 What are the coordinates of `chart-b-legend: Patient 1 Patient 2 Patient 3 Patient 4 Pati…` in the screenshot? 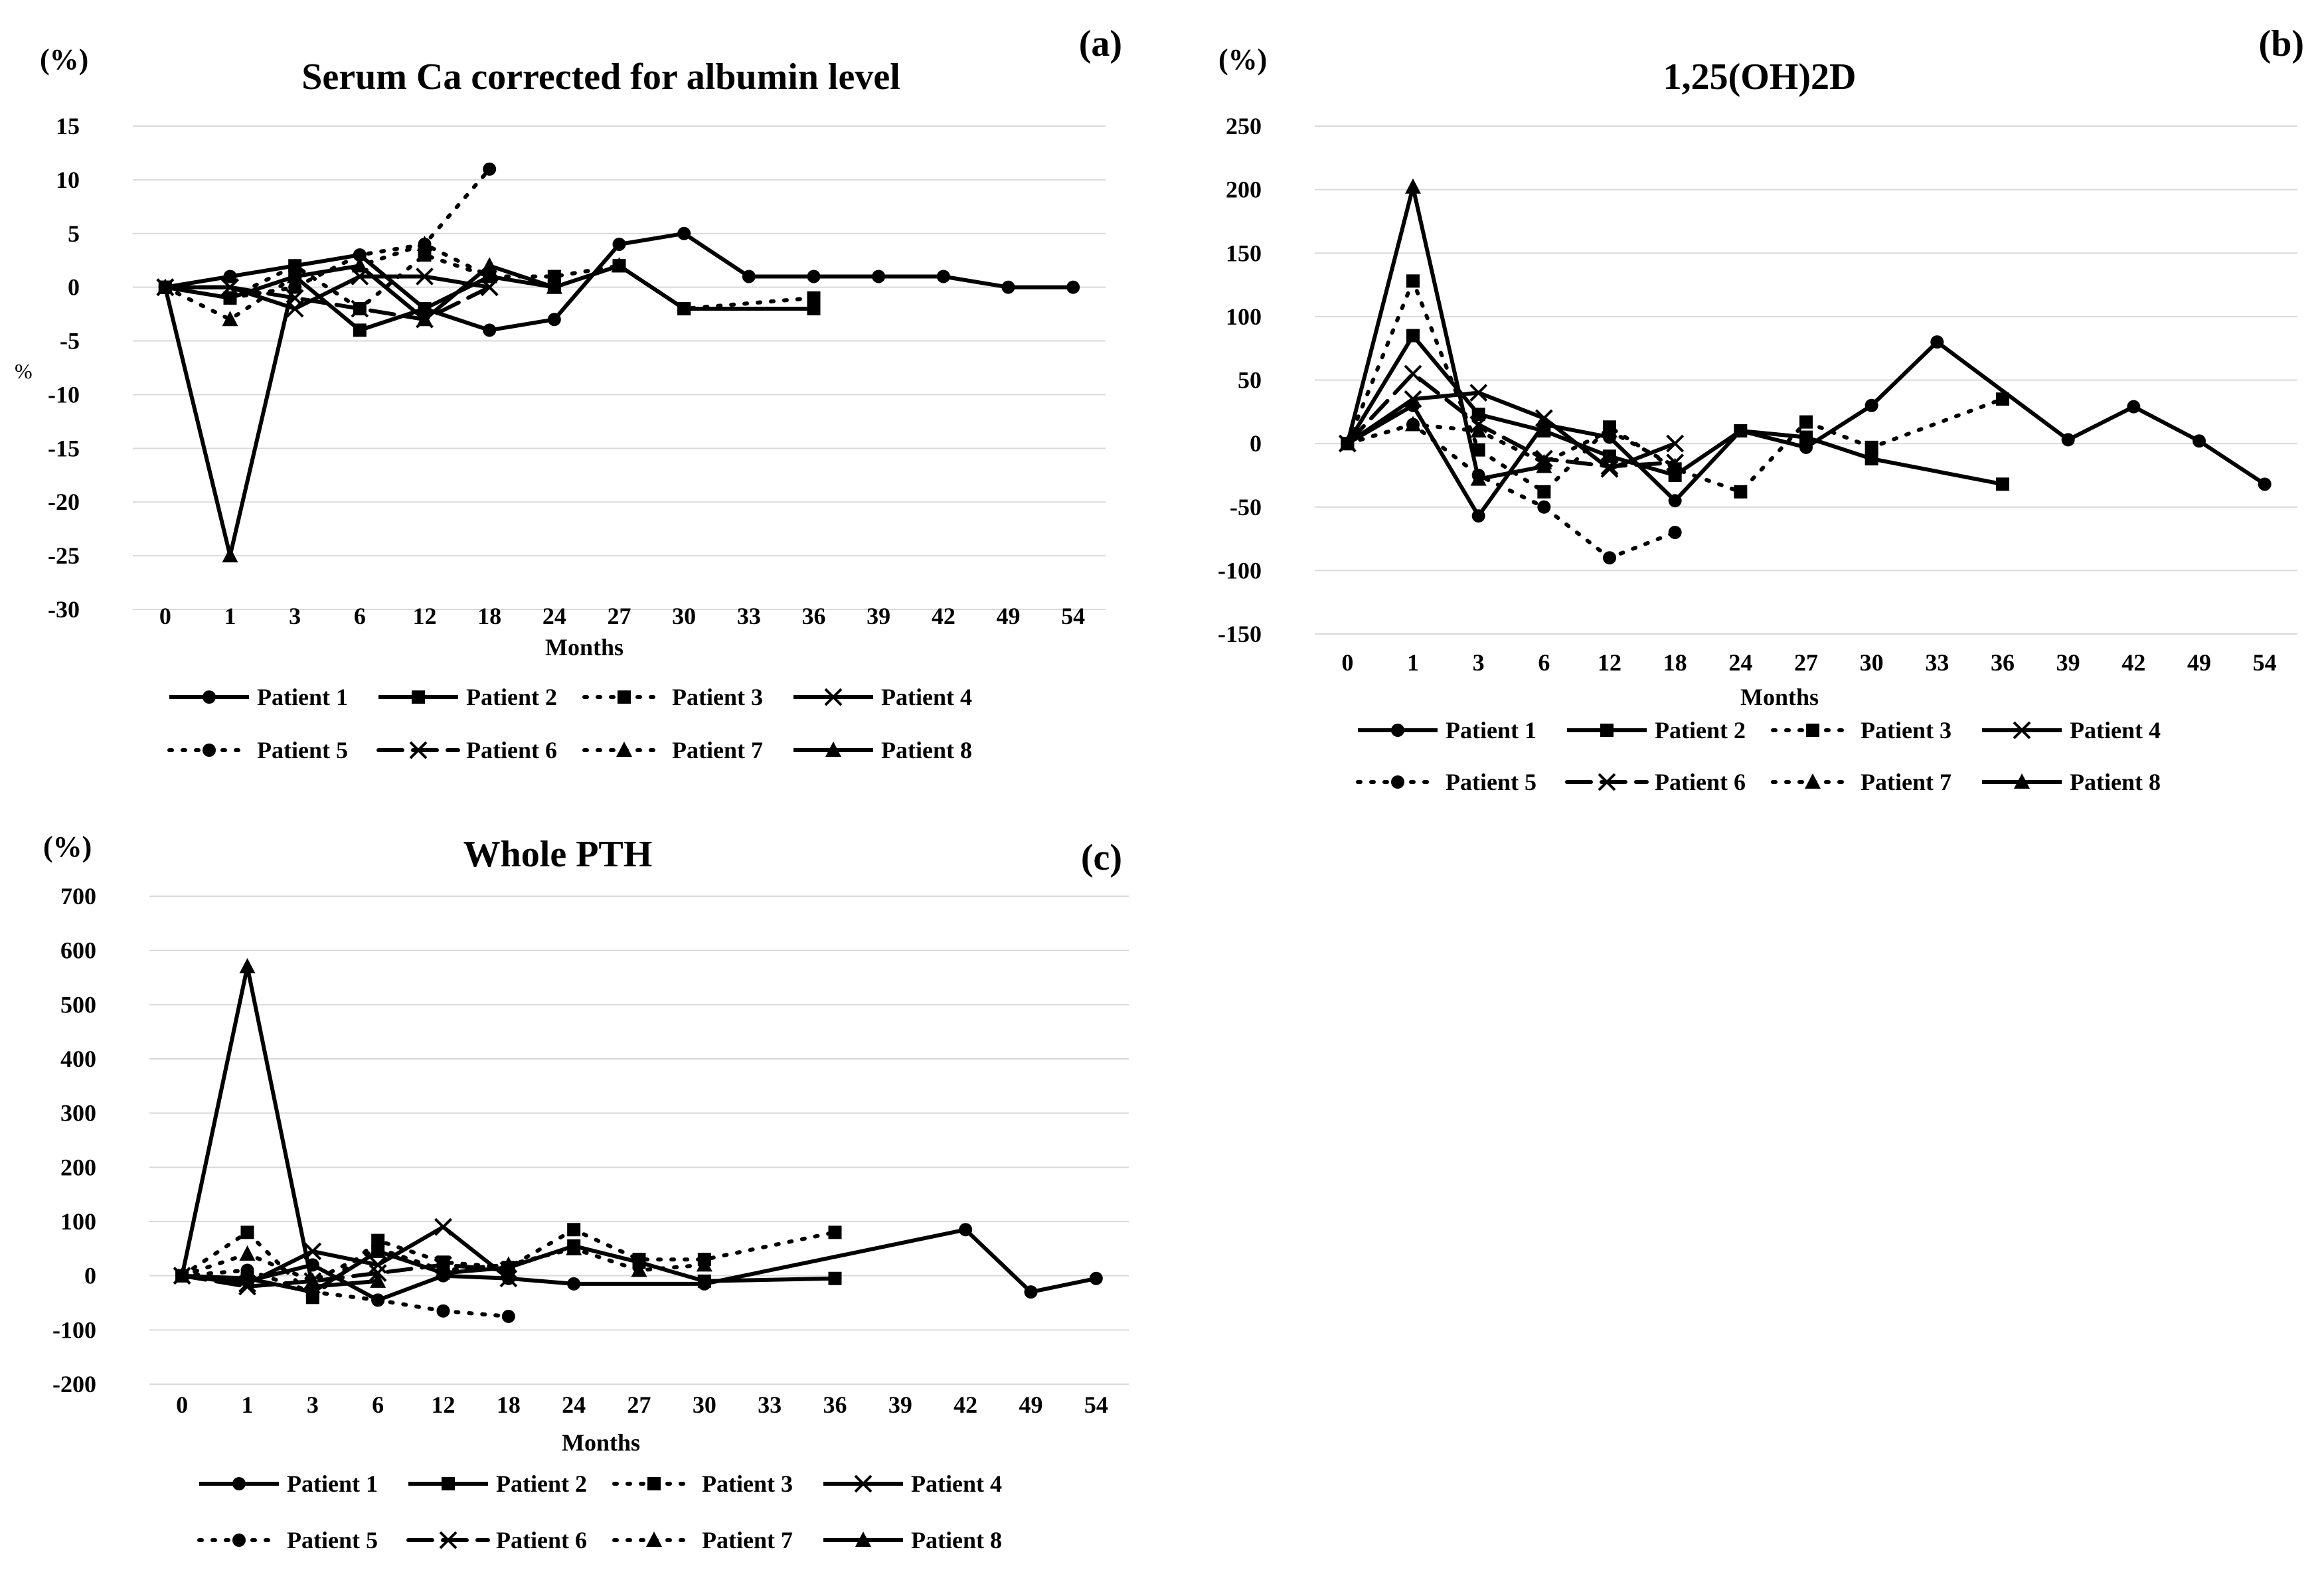 It's located at (1758, 756).